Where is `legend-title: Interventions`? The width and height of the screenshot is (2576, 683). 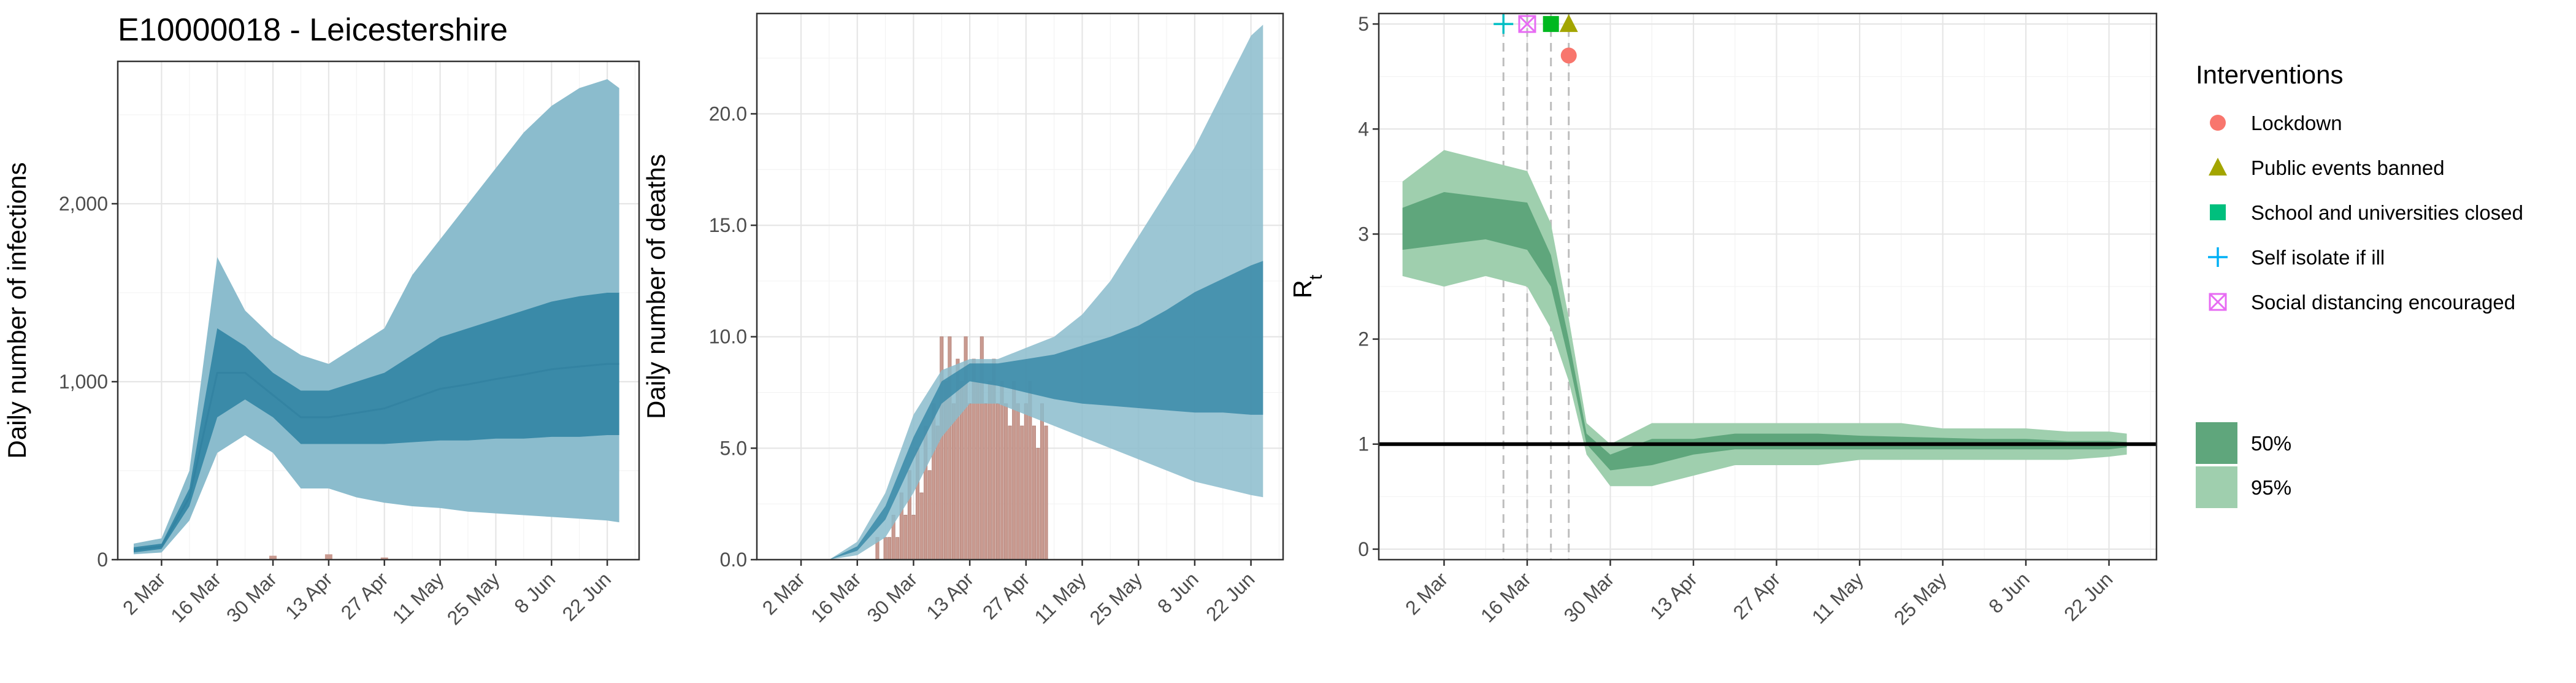
legend-title: Interventions is located at coordinates (2269, 74).